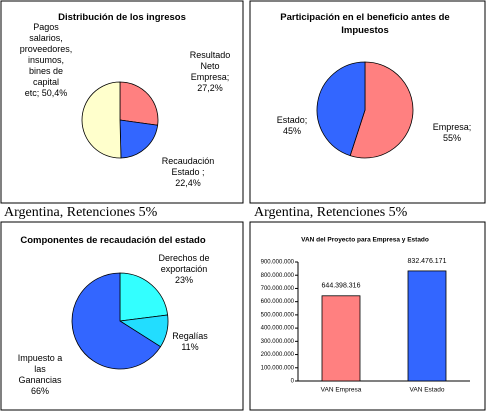 The height and width of the screenshot is (411, 487). Describe the element at coordinates (278, 263) in the screenshot. I see `y-tick-label: 900.000.000` at that location.